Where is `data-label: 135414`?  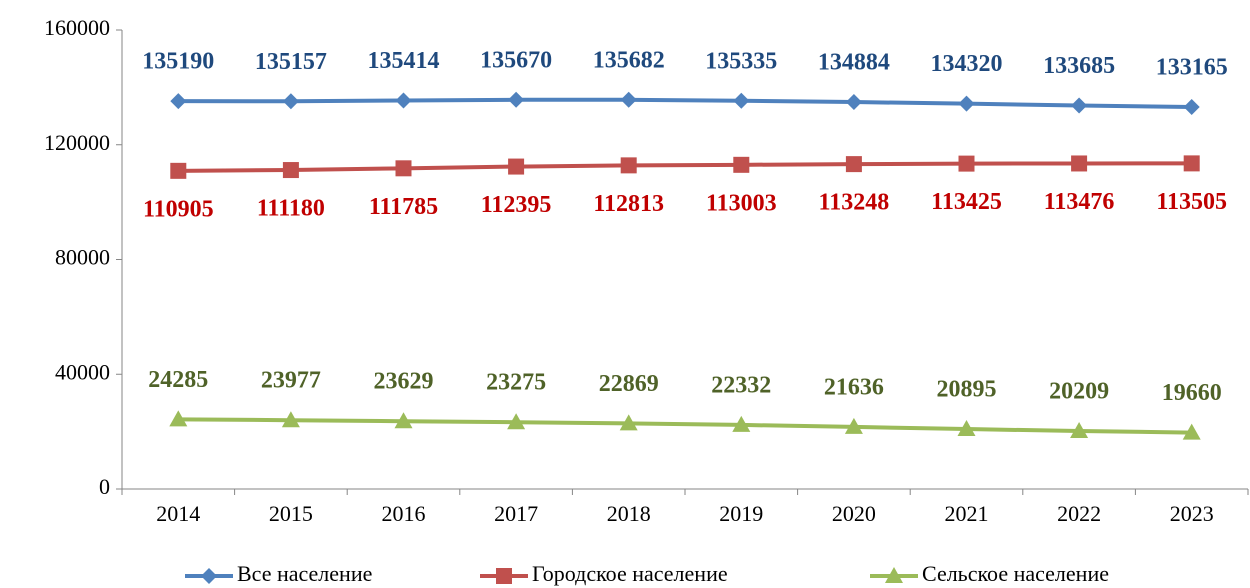
data-label: 135414 is located at coordinates (404, 61).